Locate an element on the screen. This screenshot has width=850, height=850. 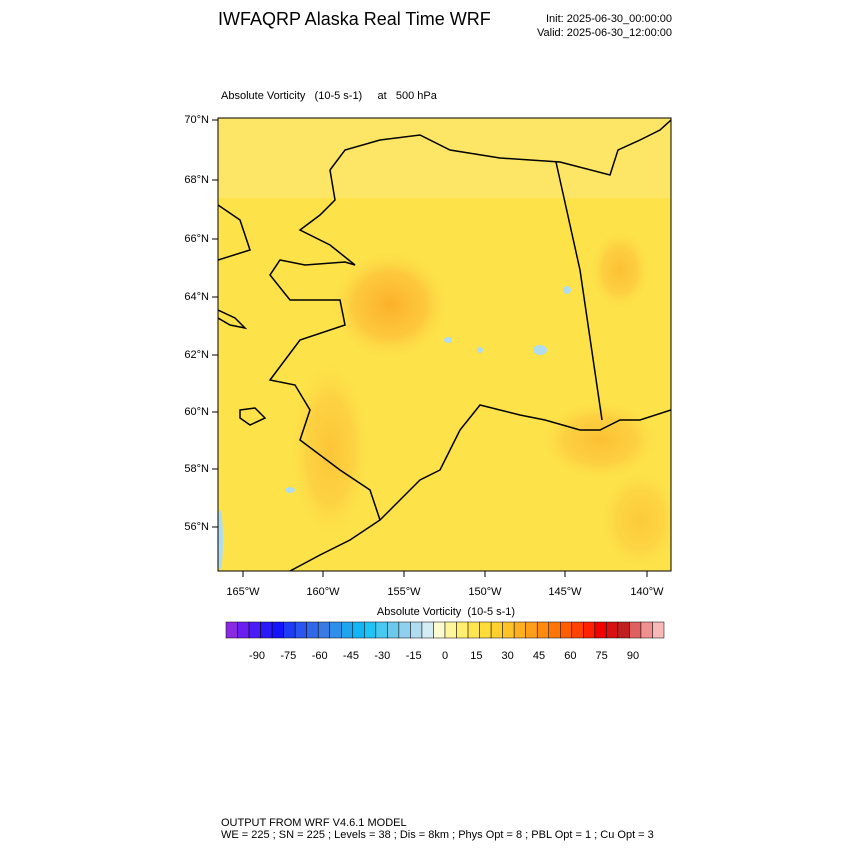
colorbar-title: Absolute Vorticity (10-5 s-1) is located at coordinates (446, 612).